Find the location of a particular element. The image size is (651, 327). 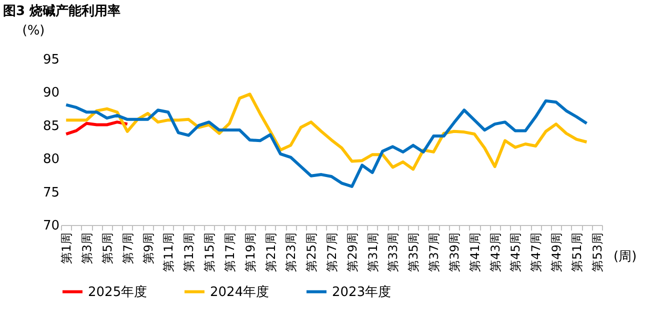

x-tick-label: 第53周 is located at coordinates (597, 252).